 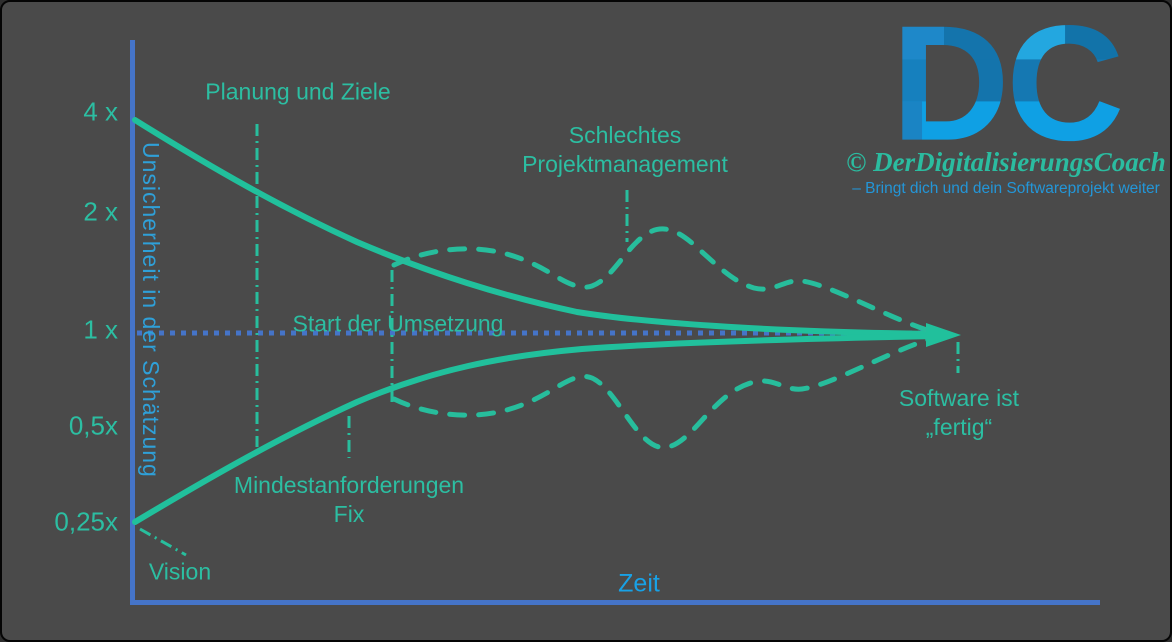 I want to click on logo-dc-monogram: DC, so click(x=1006, y=79).